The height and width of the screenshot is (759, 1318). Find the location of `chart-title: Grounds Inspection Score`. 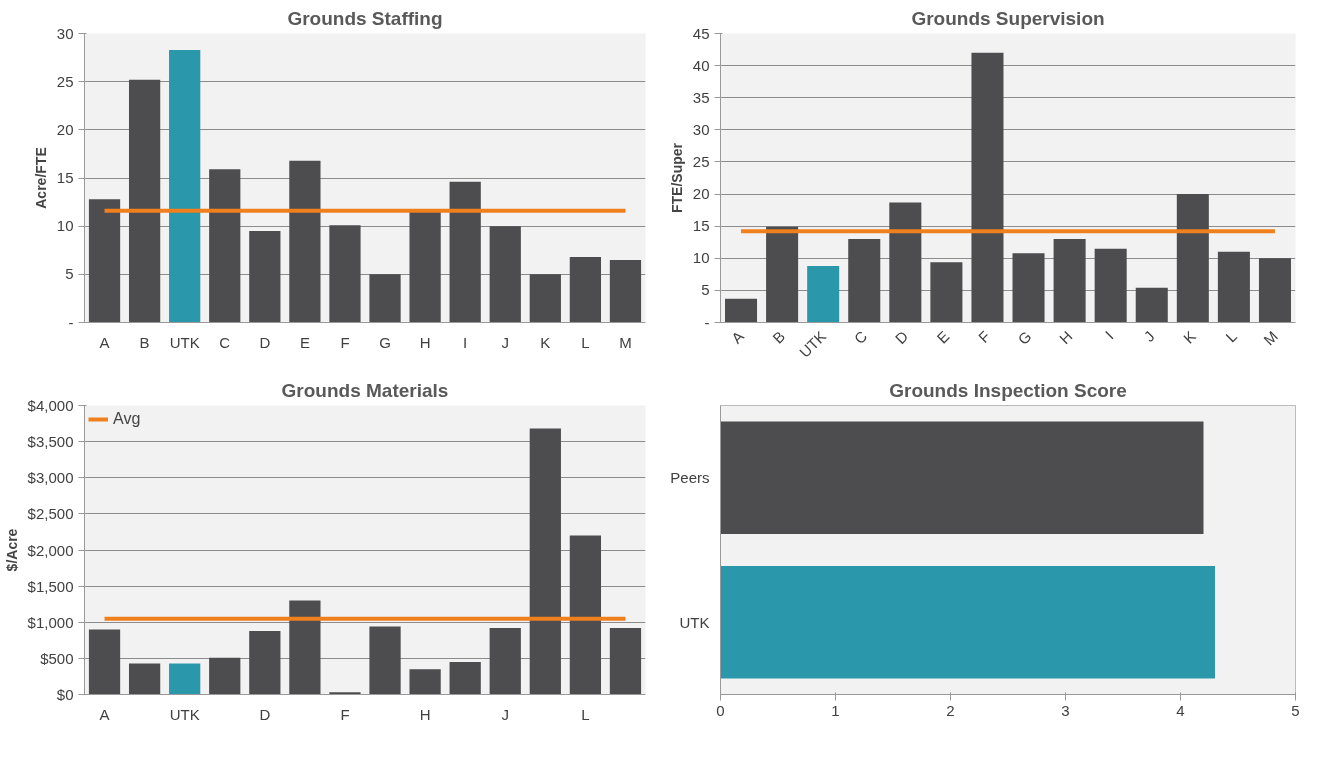

chart-title: Grounds Inspection Score is located at coordinates (1008, 390).